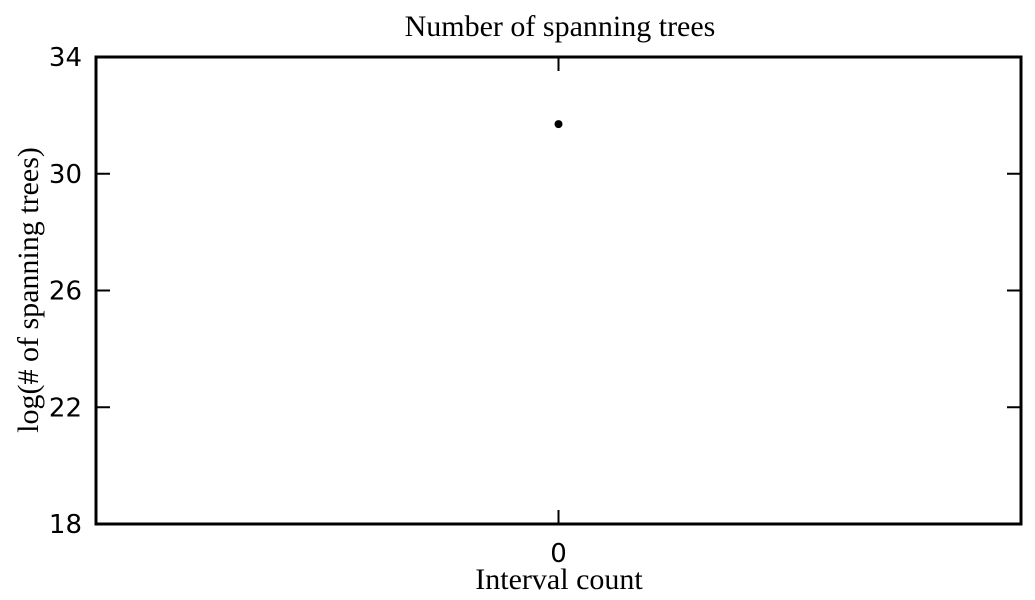  I want to click on y-axis-label: log(# of spanning trees), so click(28, 290).